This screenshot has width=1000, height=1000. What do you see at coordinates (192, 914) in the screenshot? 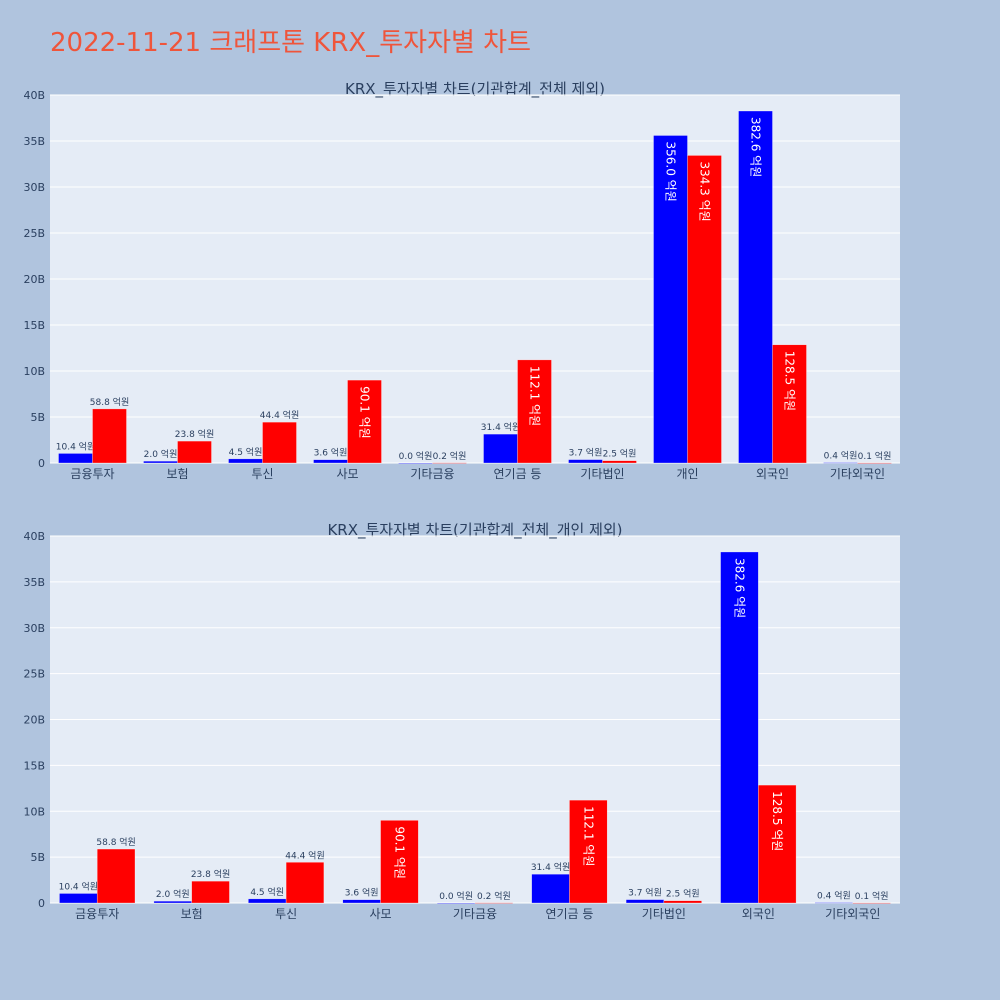
I see `x-tick-label: 보험` at bounding box center [192, 914].